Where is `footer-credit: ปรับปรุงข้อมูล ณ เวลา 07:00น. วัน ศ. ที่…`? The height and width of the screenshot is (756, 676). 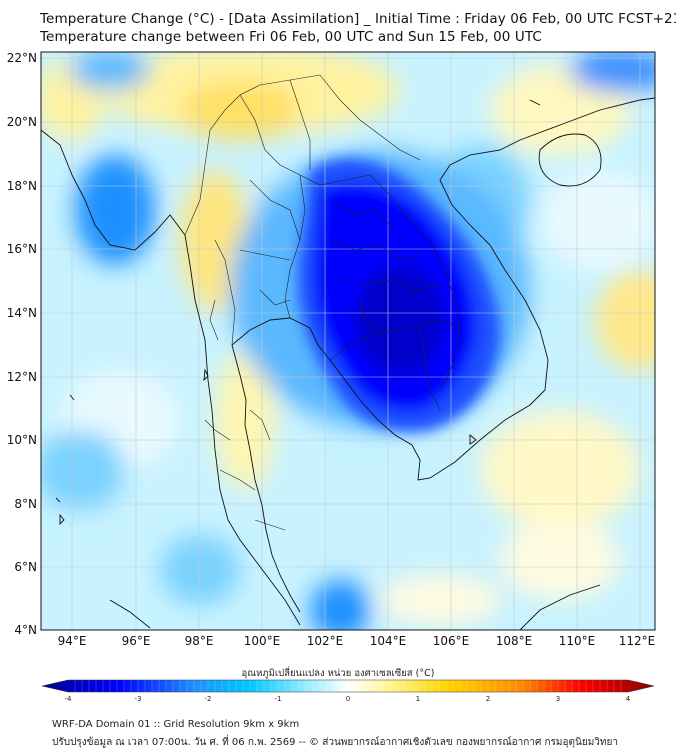 footer-credit: ปรับปรุงข้อมูล ณ เวลา 07:00น. วัน ศ. ที่… is located at coordinates (335, 742).